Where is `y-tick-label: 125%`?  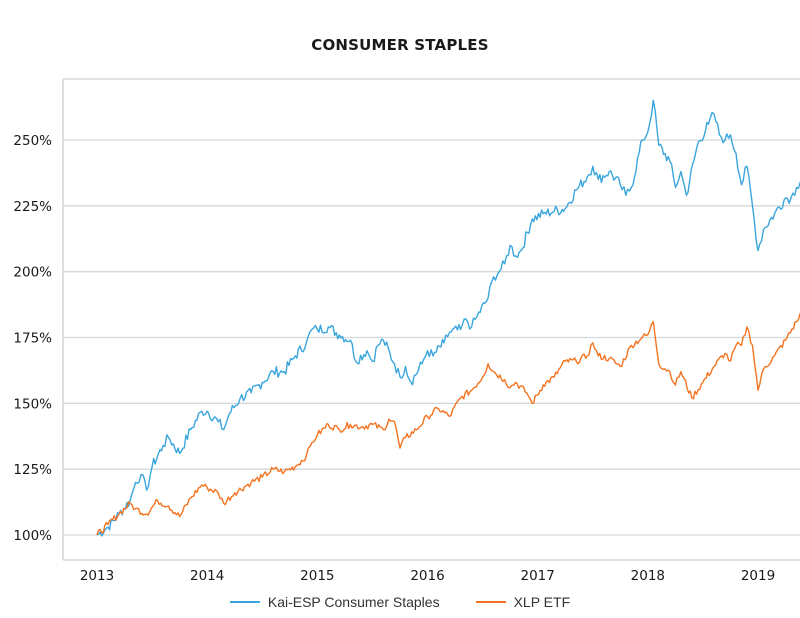
y-tick-label: 125% is located at coordinates (32, 470).